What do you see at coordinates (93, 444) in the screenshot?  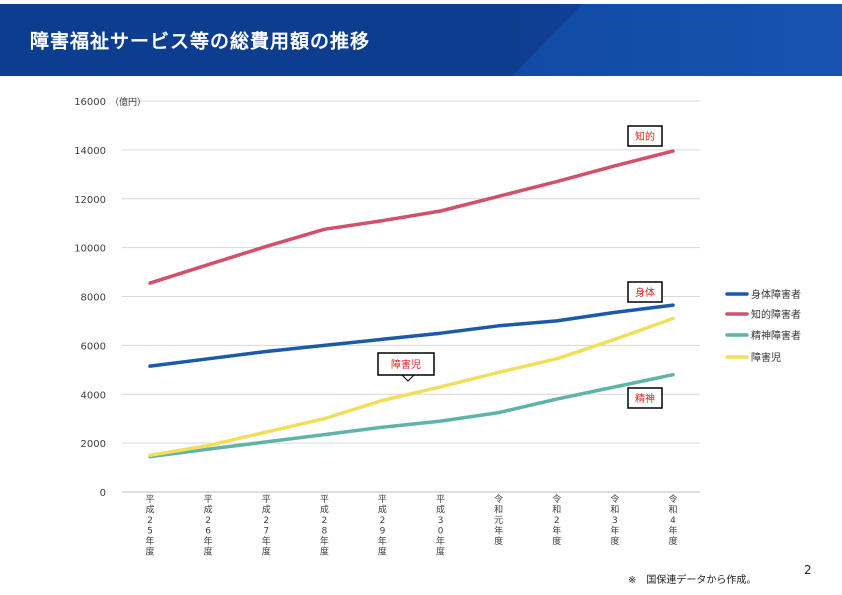 I see `y-tick-label: 2000` at bounding box center [93, 444].